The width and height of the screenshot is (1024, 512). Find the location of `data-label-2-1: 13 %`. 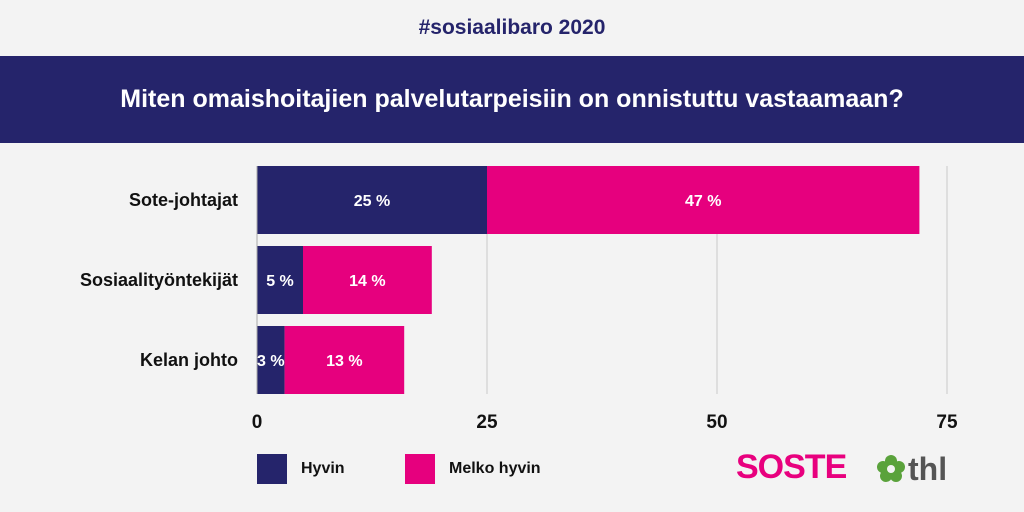

data-label-2-1: 13 % is located at coordinates (344, 361).